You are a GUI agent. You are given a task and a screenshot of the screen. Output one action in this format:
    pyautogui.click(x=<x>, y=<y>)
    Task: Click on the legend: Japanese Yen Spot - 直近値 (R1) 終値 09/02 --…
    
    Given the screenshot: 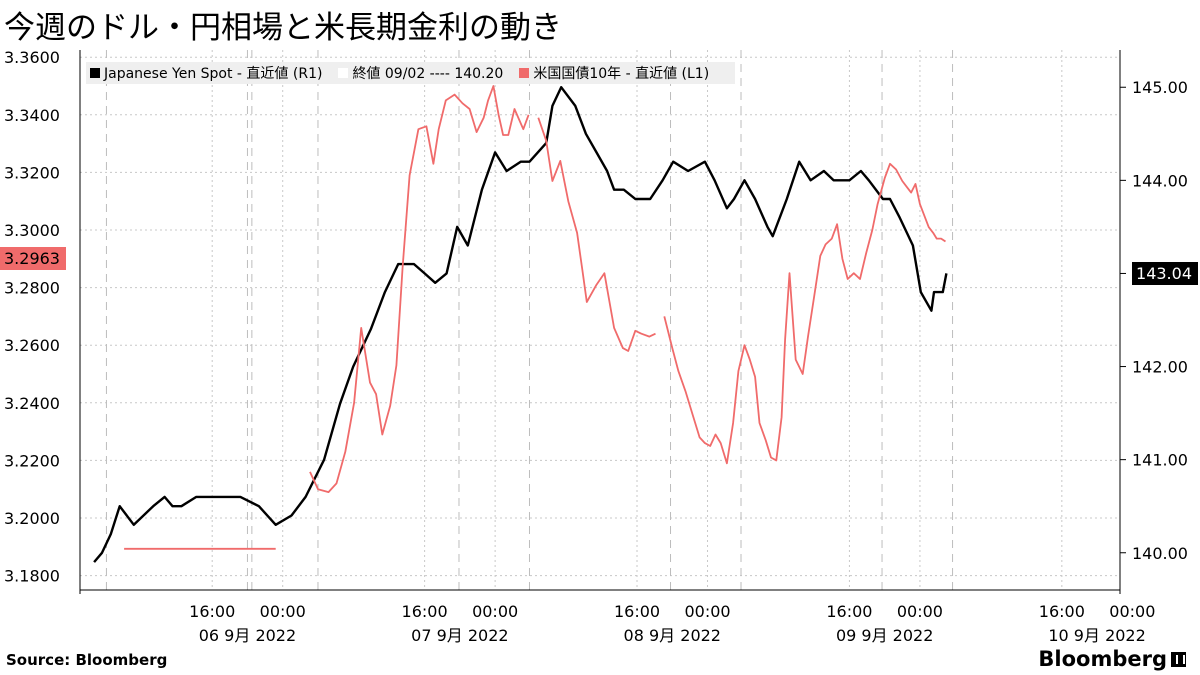 What is the action you would take?
    pyautogui.click(x=411, y=73)
    